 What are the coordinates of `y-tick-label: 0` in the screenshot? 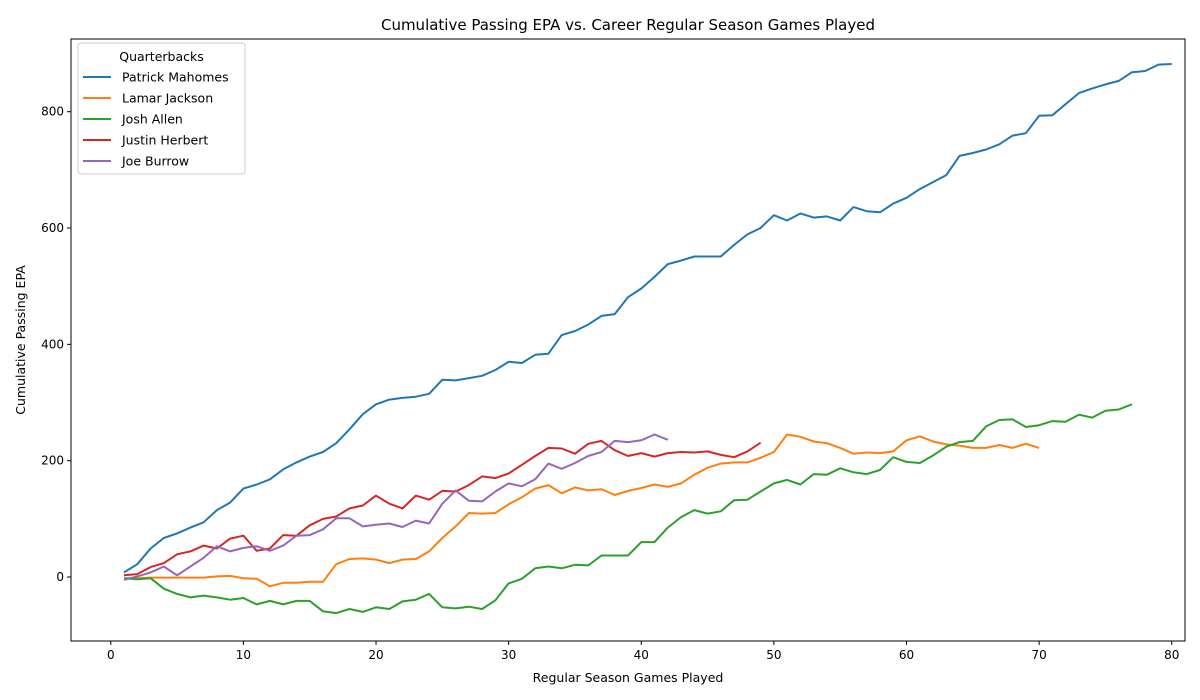 It's located at (60, 577).